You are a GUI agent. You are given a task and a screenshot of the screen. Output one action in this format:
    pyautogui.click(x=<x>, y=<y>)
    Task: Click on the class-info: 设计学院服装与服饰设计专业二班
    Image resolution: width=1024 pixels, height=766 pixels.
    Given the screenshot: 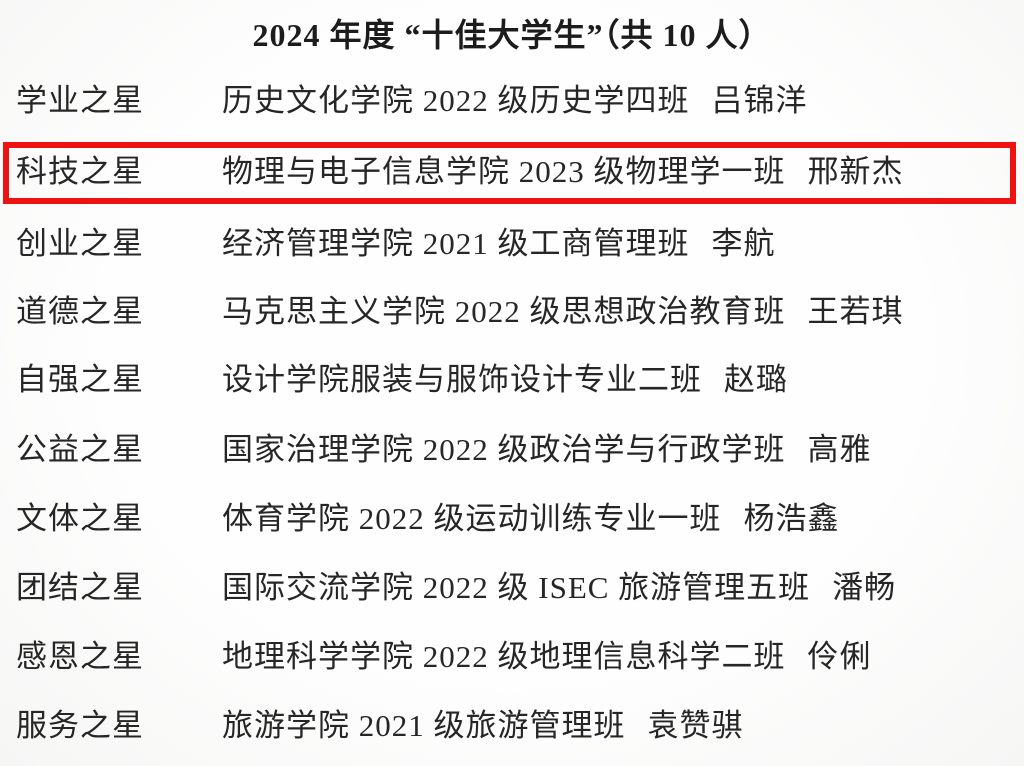 What is the action you would take?
    pyautogui.click(x=462, y=379)
    